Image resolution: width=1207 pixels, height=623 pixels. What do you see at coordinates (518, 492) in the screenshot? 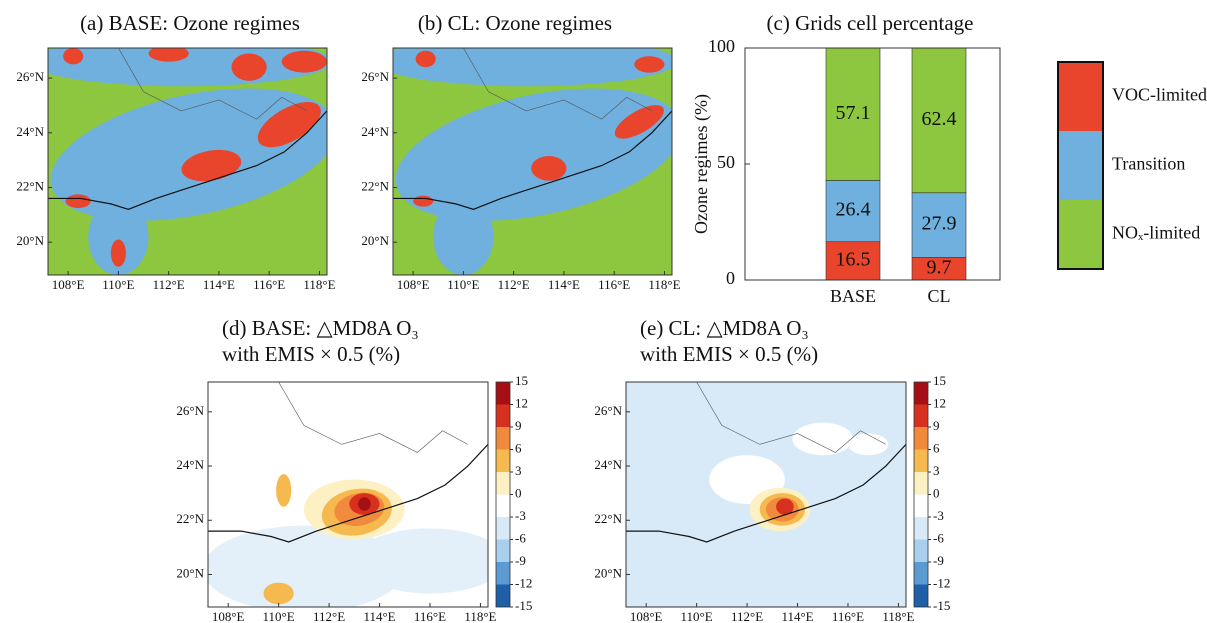
I see `colorbar-tick-label: 0` at bounding box center [518, 492].